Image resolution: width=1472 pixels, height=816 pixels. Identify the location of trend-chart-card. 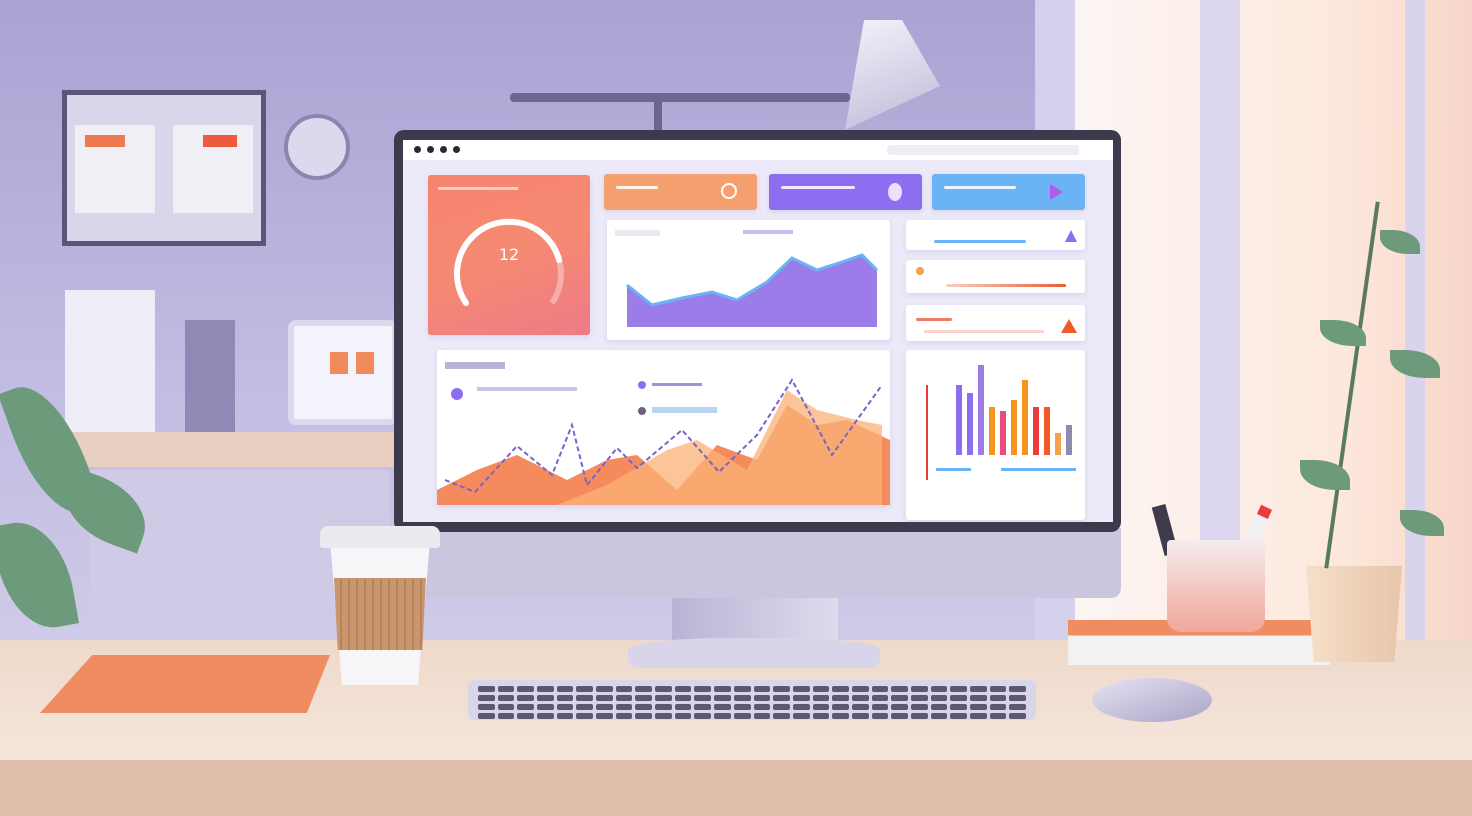
(663, 427).